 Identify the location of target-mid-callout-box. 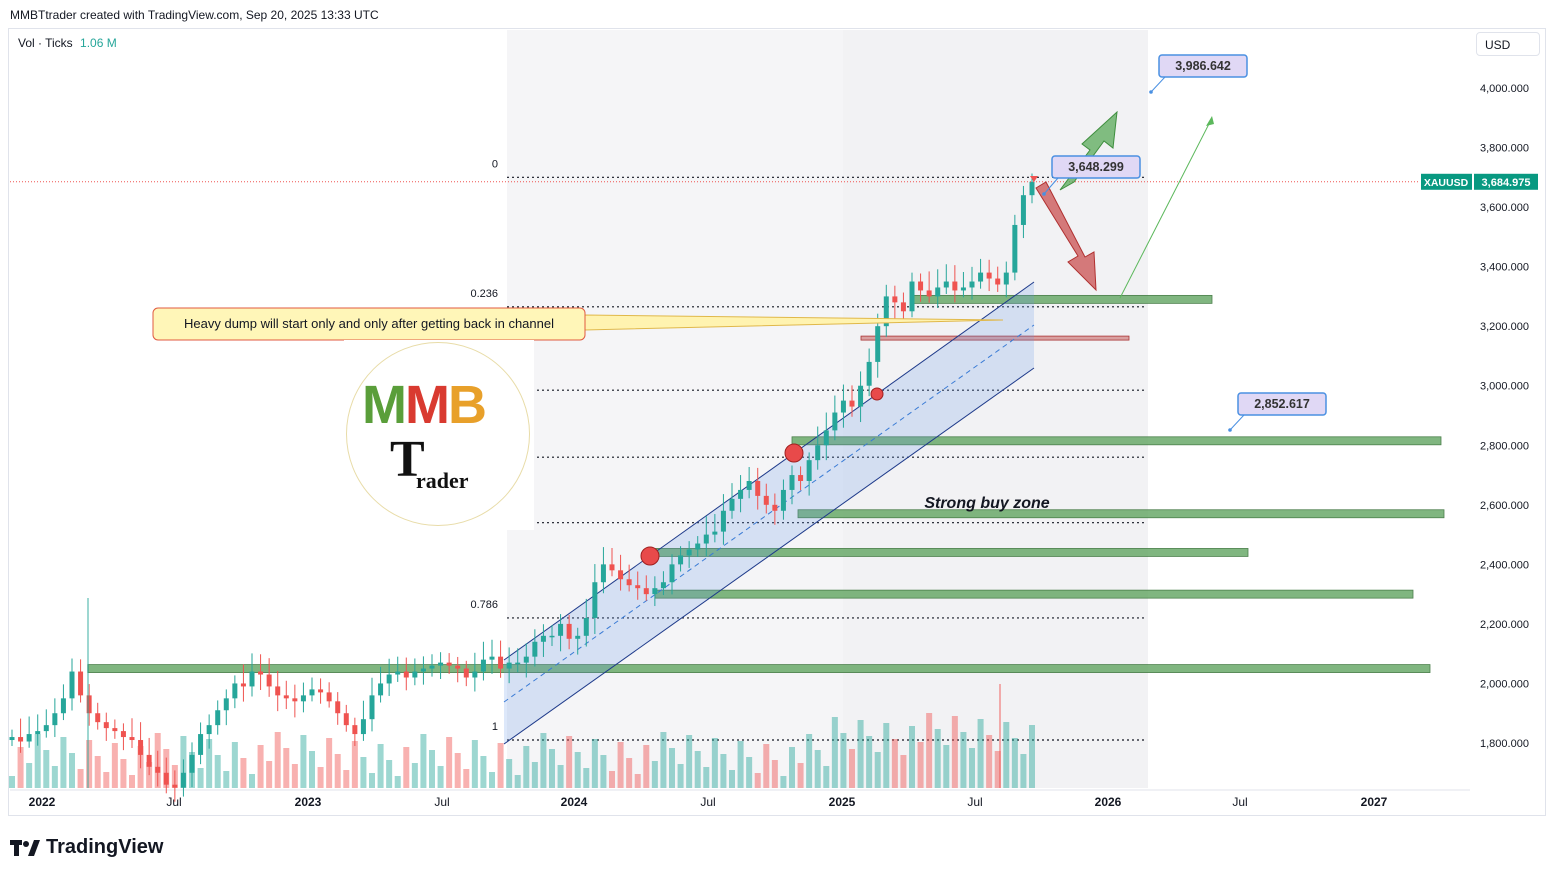
(1096, 167).